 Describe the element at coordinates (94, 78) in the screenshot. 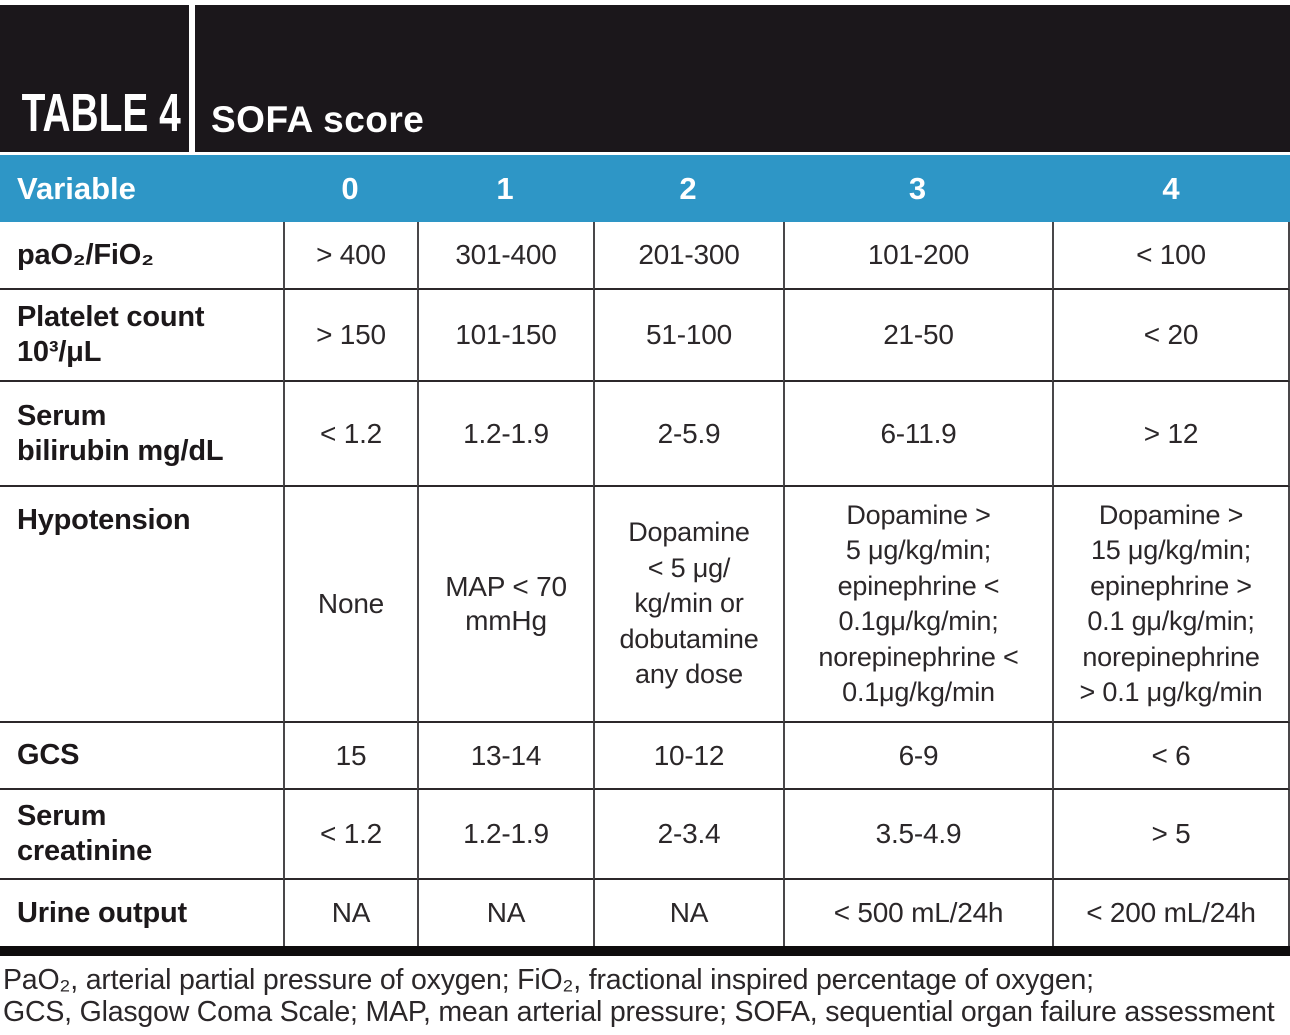

I see `table-number-box: TABLE 4` at that location.